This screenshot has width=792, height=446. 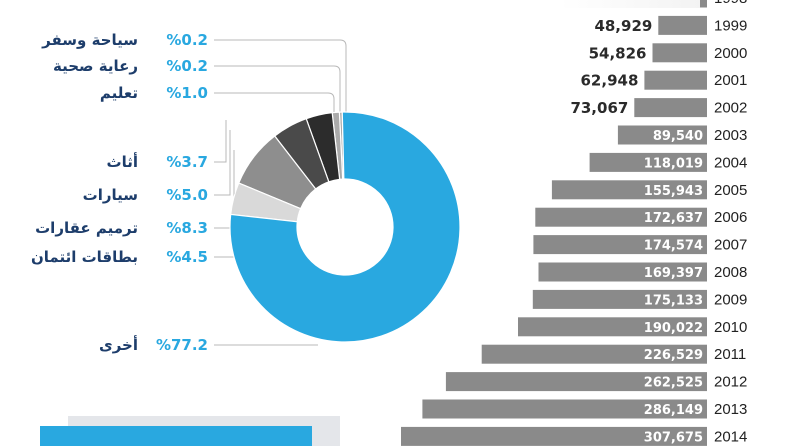 What do you see at coordinates (118, 344) in the screenshot?
I see `legend-label-7: أخرى` at bounding box center [118, 344].